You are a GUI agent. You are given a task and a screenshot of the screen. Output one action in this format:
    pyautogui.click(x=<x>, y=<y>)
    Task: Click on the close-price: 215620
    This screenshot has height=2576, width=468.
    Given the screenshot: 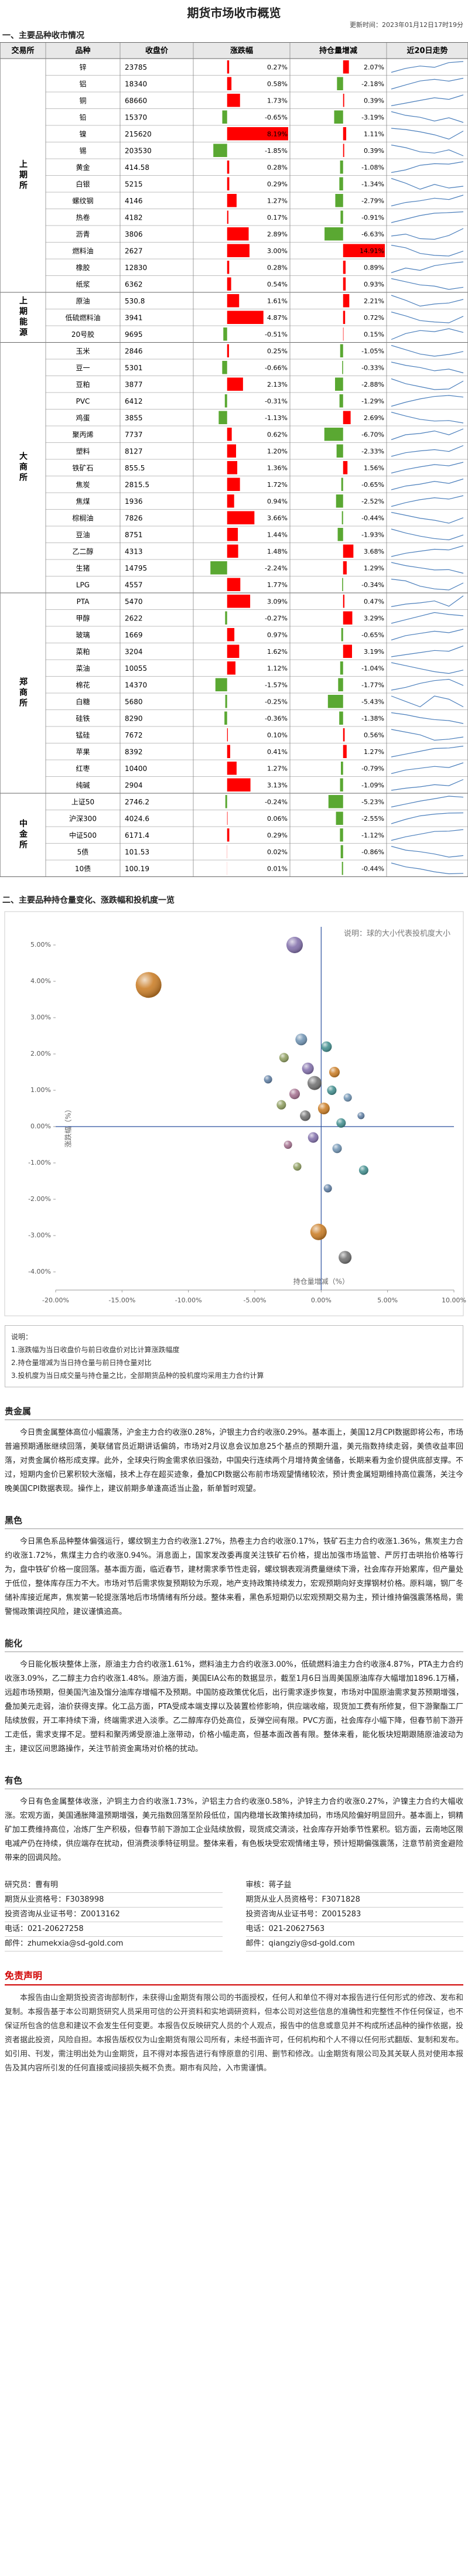 What is the action you would take?
    pyautogui.click(x=138, y=134)
    